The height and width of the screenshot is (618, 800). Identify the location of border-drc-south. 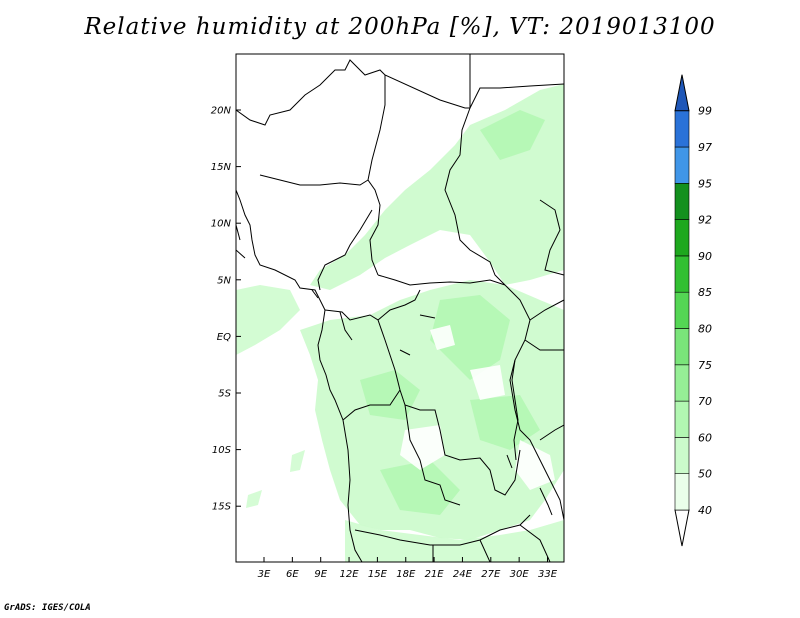
(460, 442).